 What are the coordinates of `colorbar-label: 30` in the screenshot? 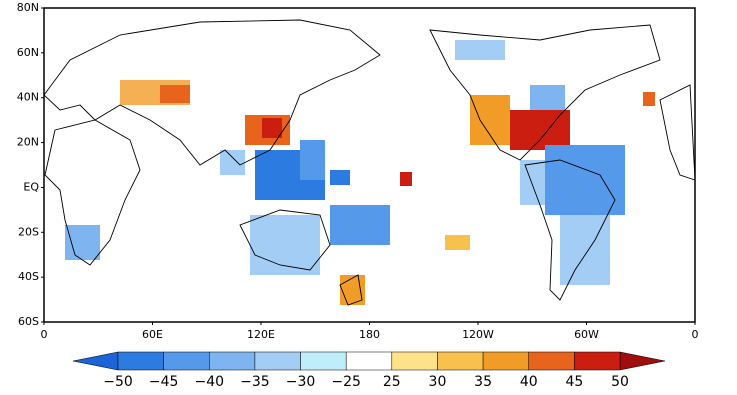 It's located at (438, 382).